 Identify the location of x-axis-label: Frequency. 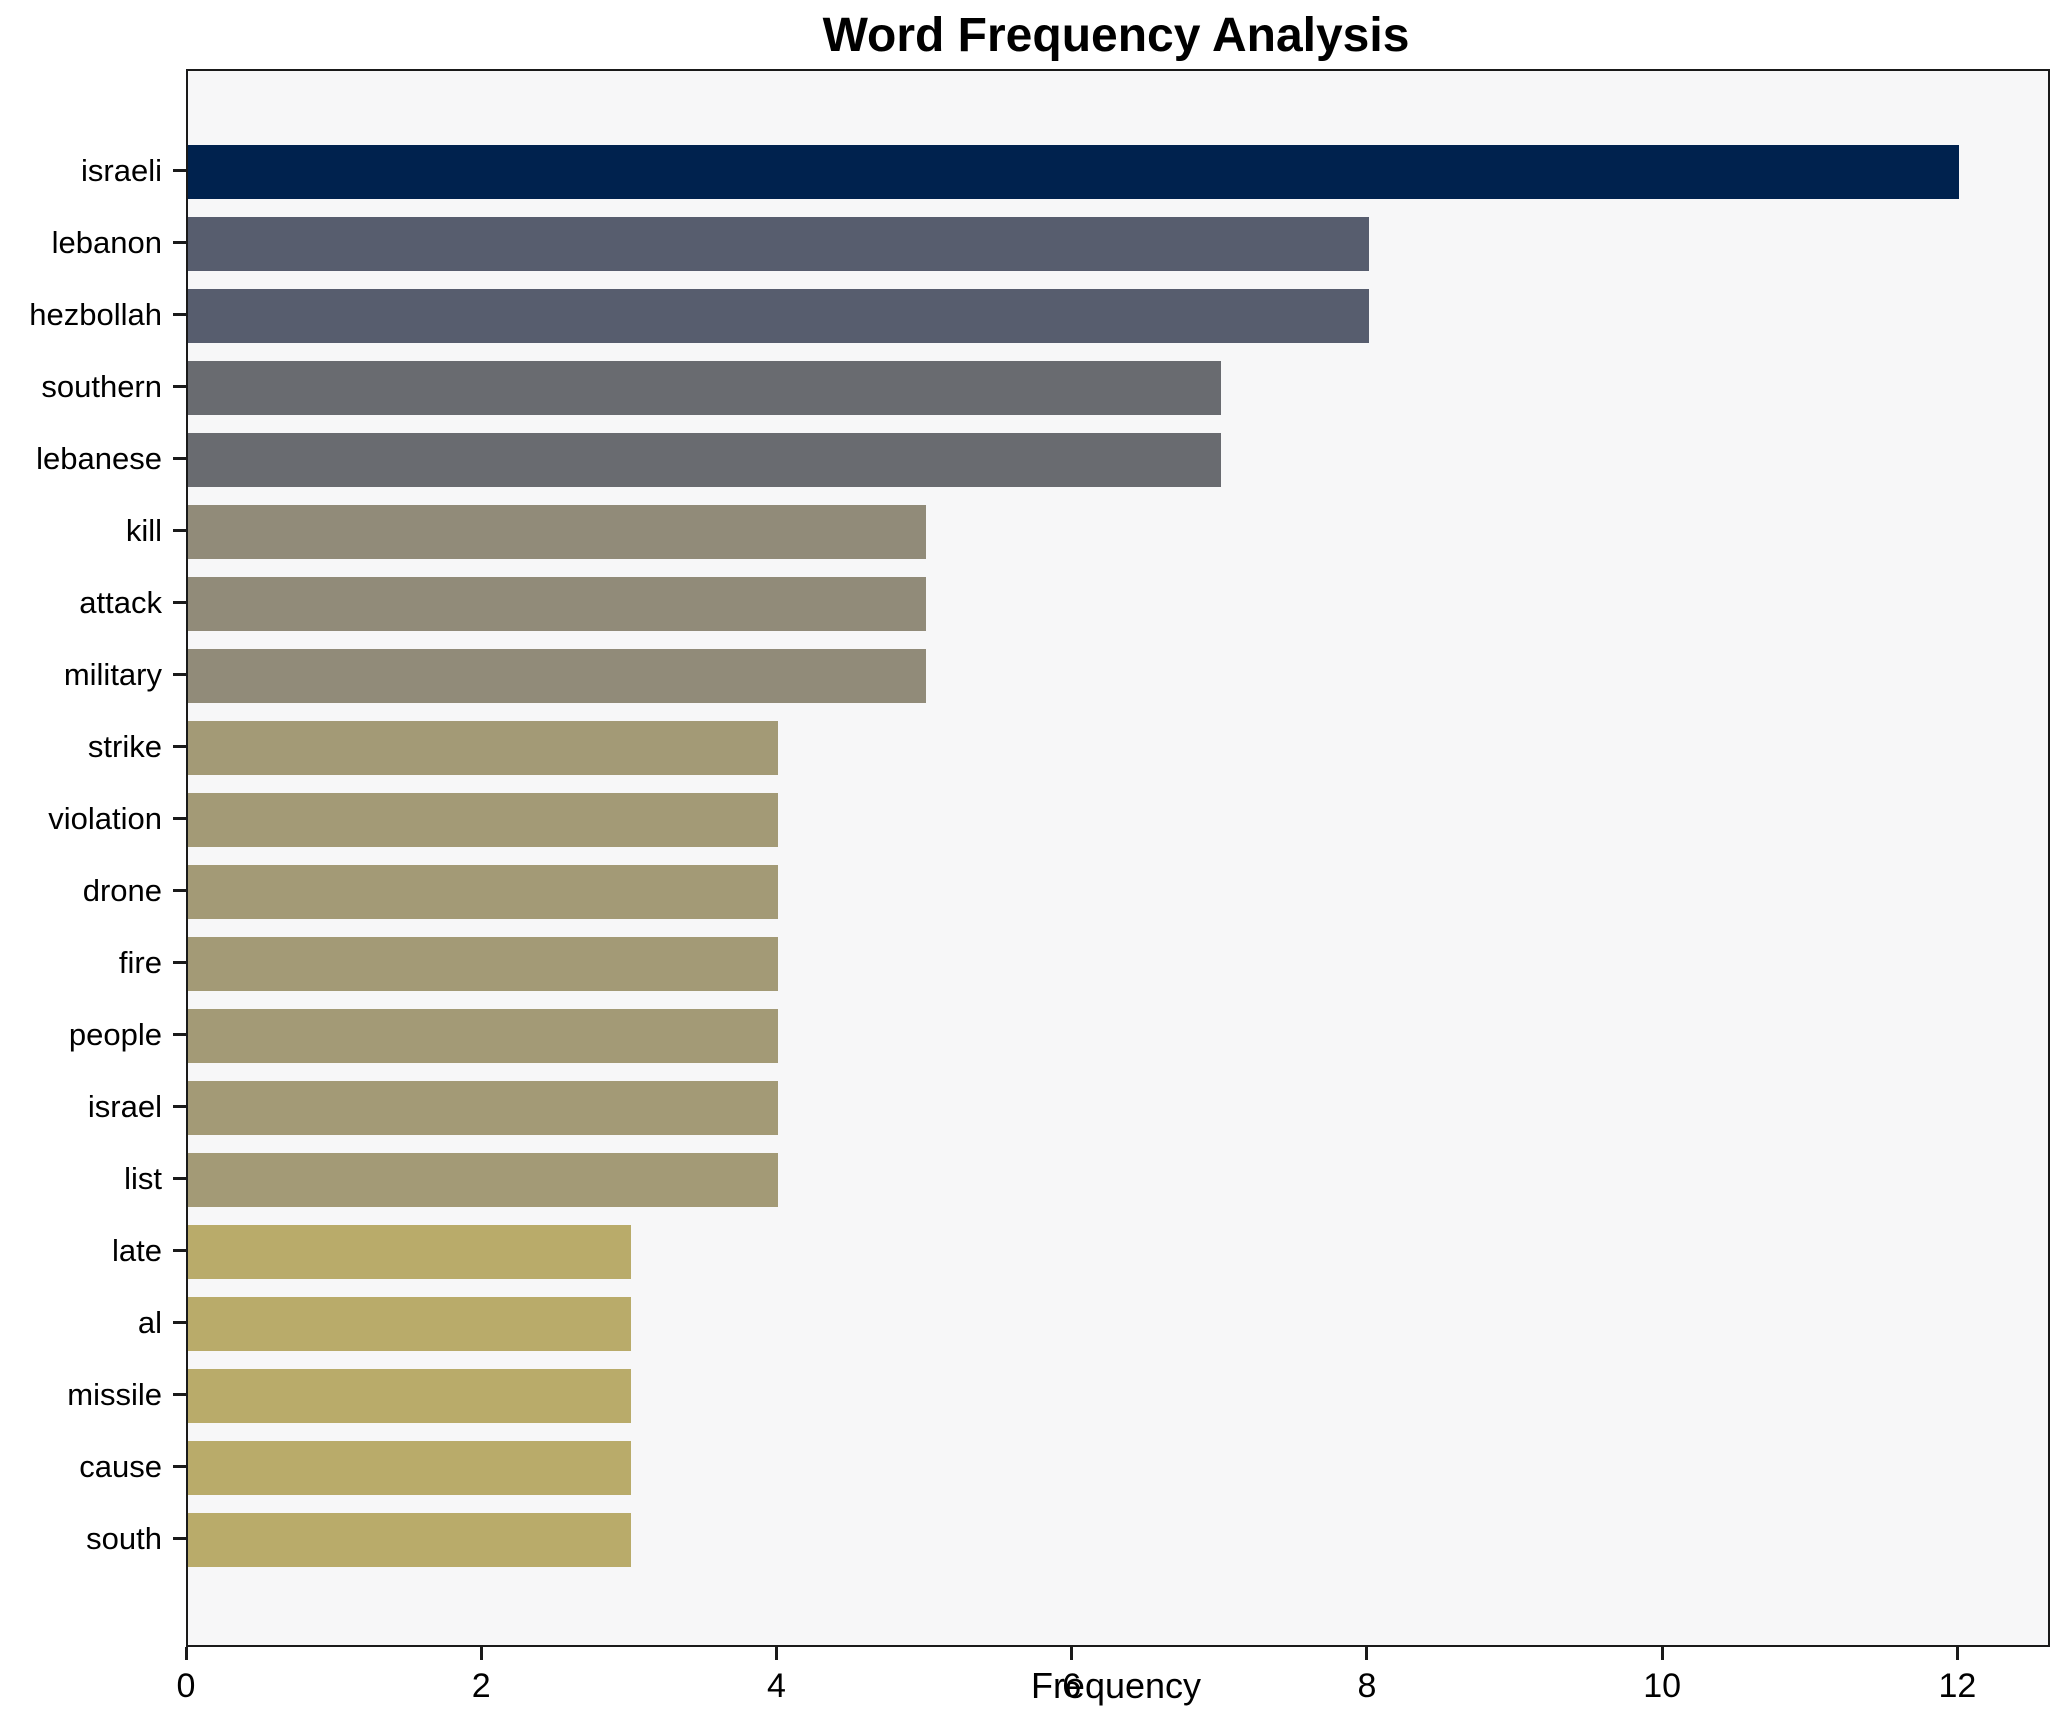
(1116, 1685).